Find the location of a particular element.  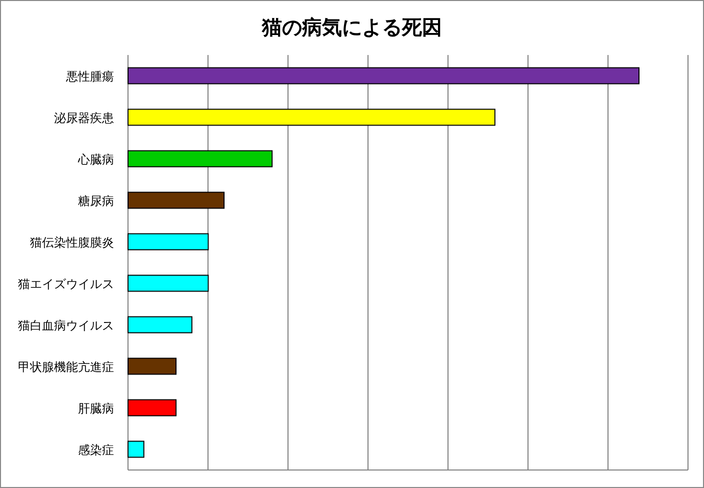

y-tick-label: 甲状腺機能亢進症 is located at coordinates (66, 367).